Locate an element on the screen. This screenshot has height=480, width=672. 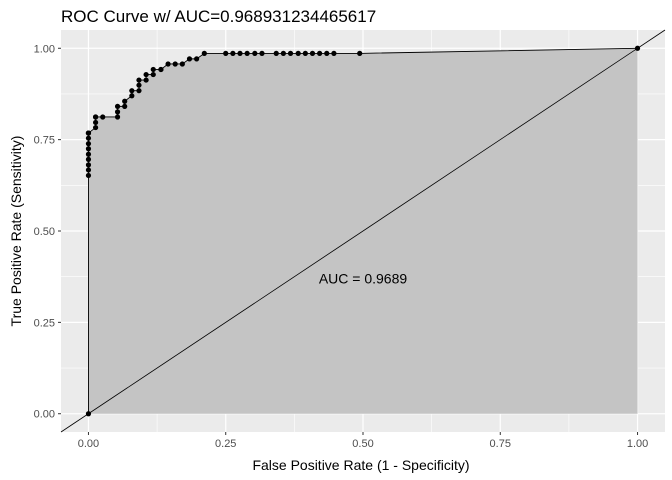
y-tick-label: 0.25 is located at coordinates (44, 323).